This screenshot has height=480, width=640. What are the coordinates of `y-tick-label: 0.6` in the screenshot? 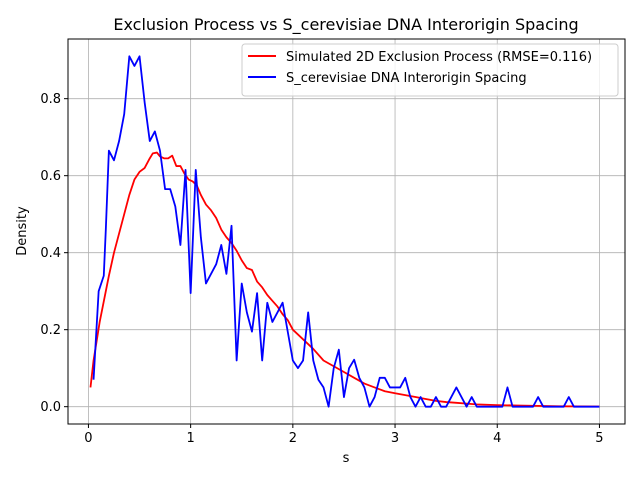 It's located at (50, 176).